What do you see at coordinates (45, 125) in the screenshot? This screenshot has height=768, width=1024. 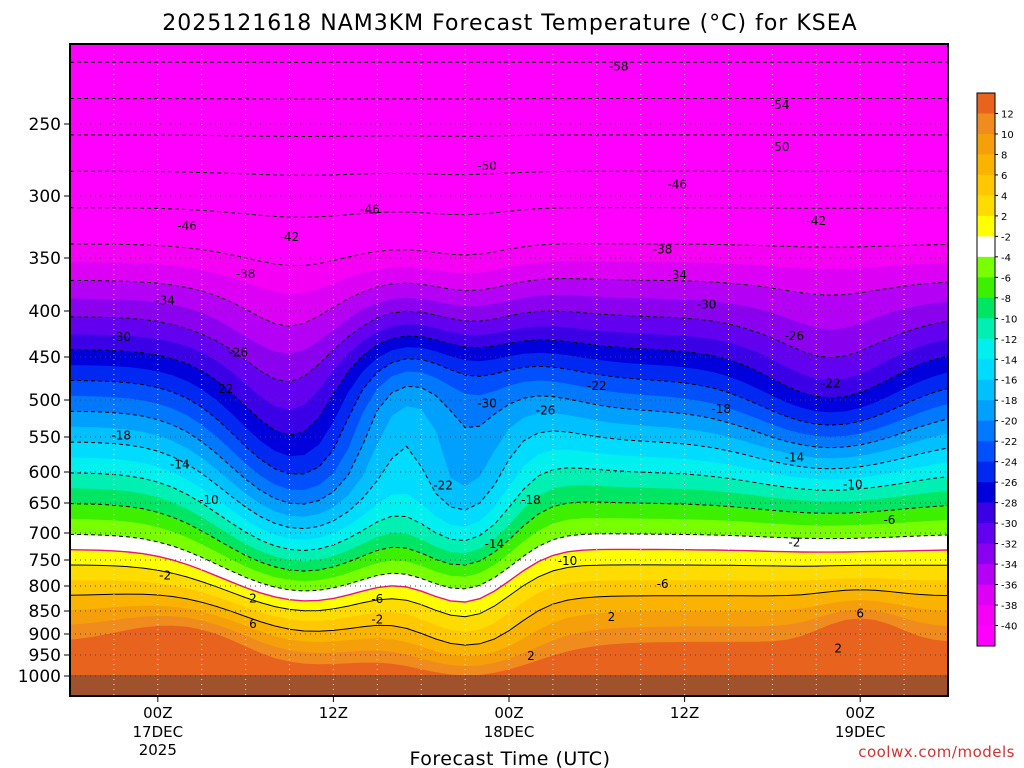 I see `y-tick-label: 250` at bounding box center [45, 125].